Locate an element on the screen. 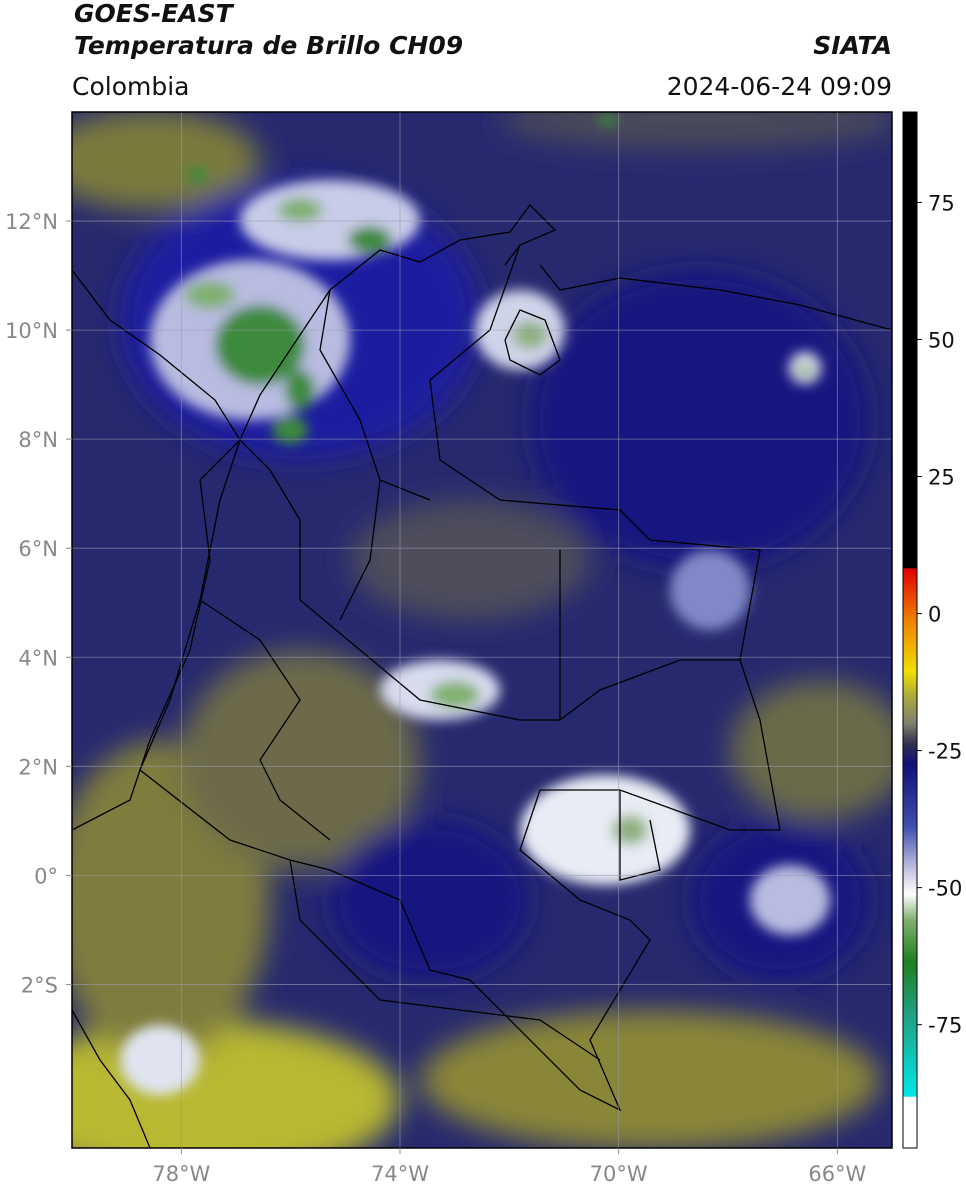  title: GOES-EAST is located at coordinates (154, 14).